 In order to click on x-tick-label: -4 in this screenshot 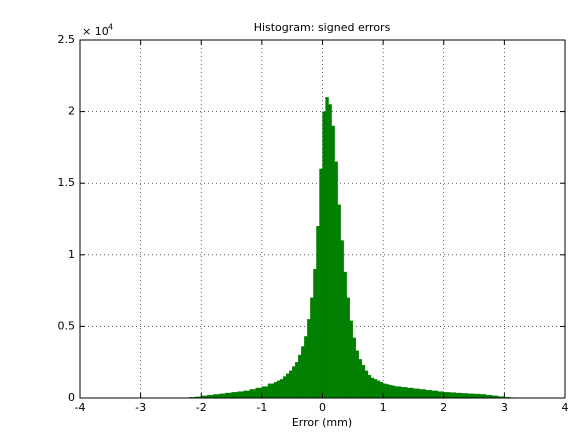, I will do `click(80, 407)`.